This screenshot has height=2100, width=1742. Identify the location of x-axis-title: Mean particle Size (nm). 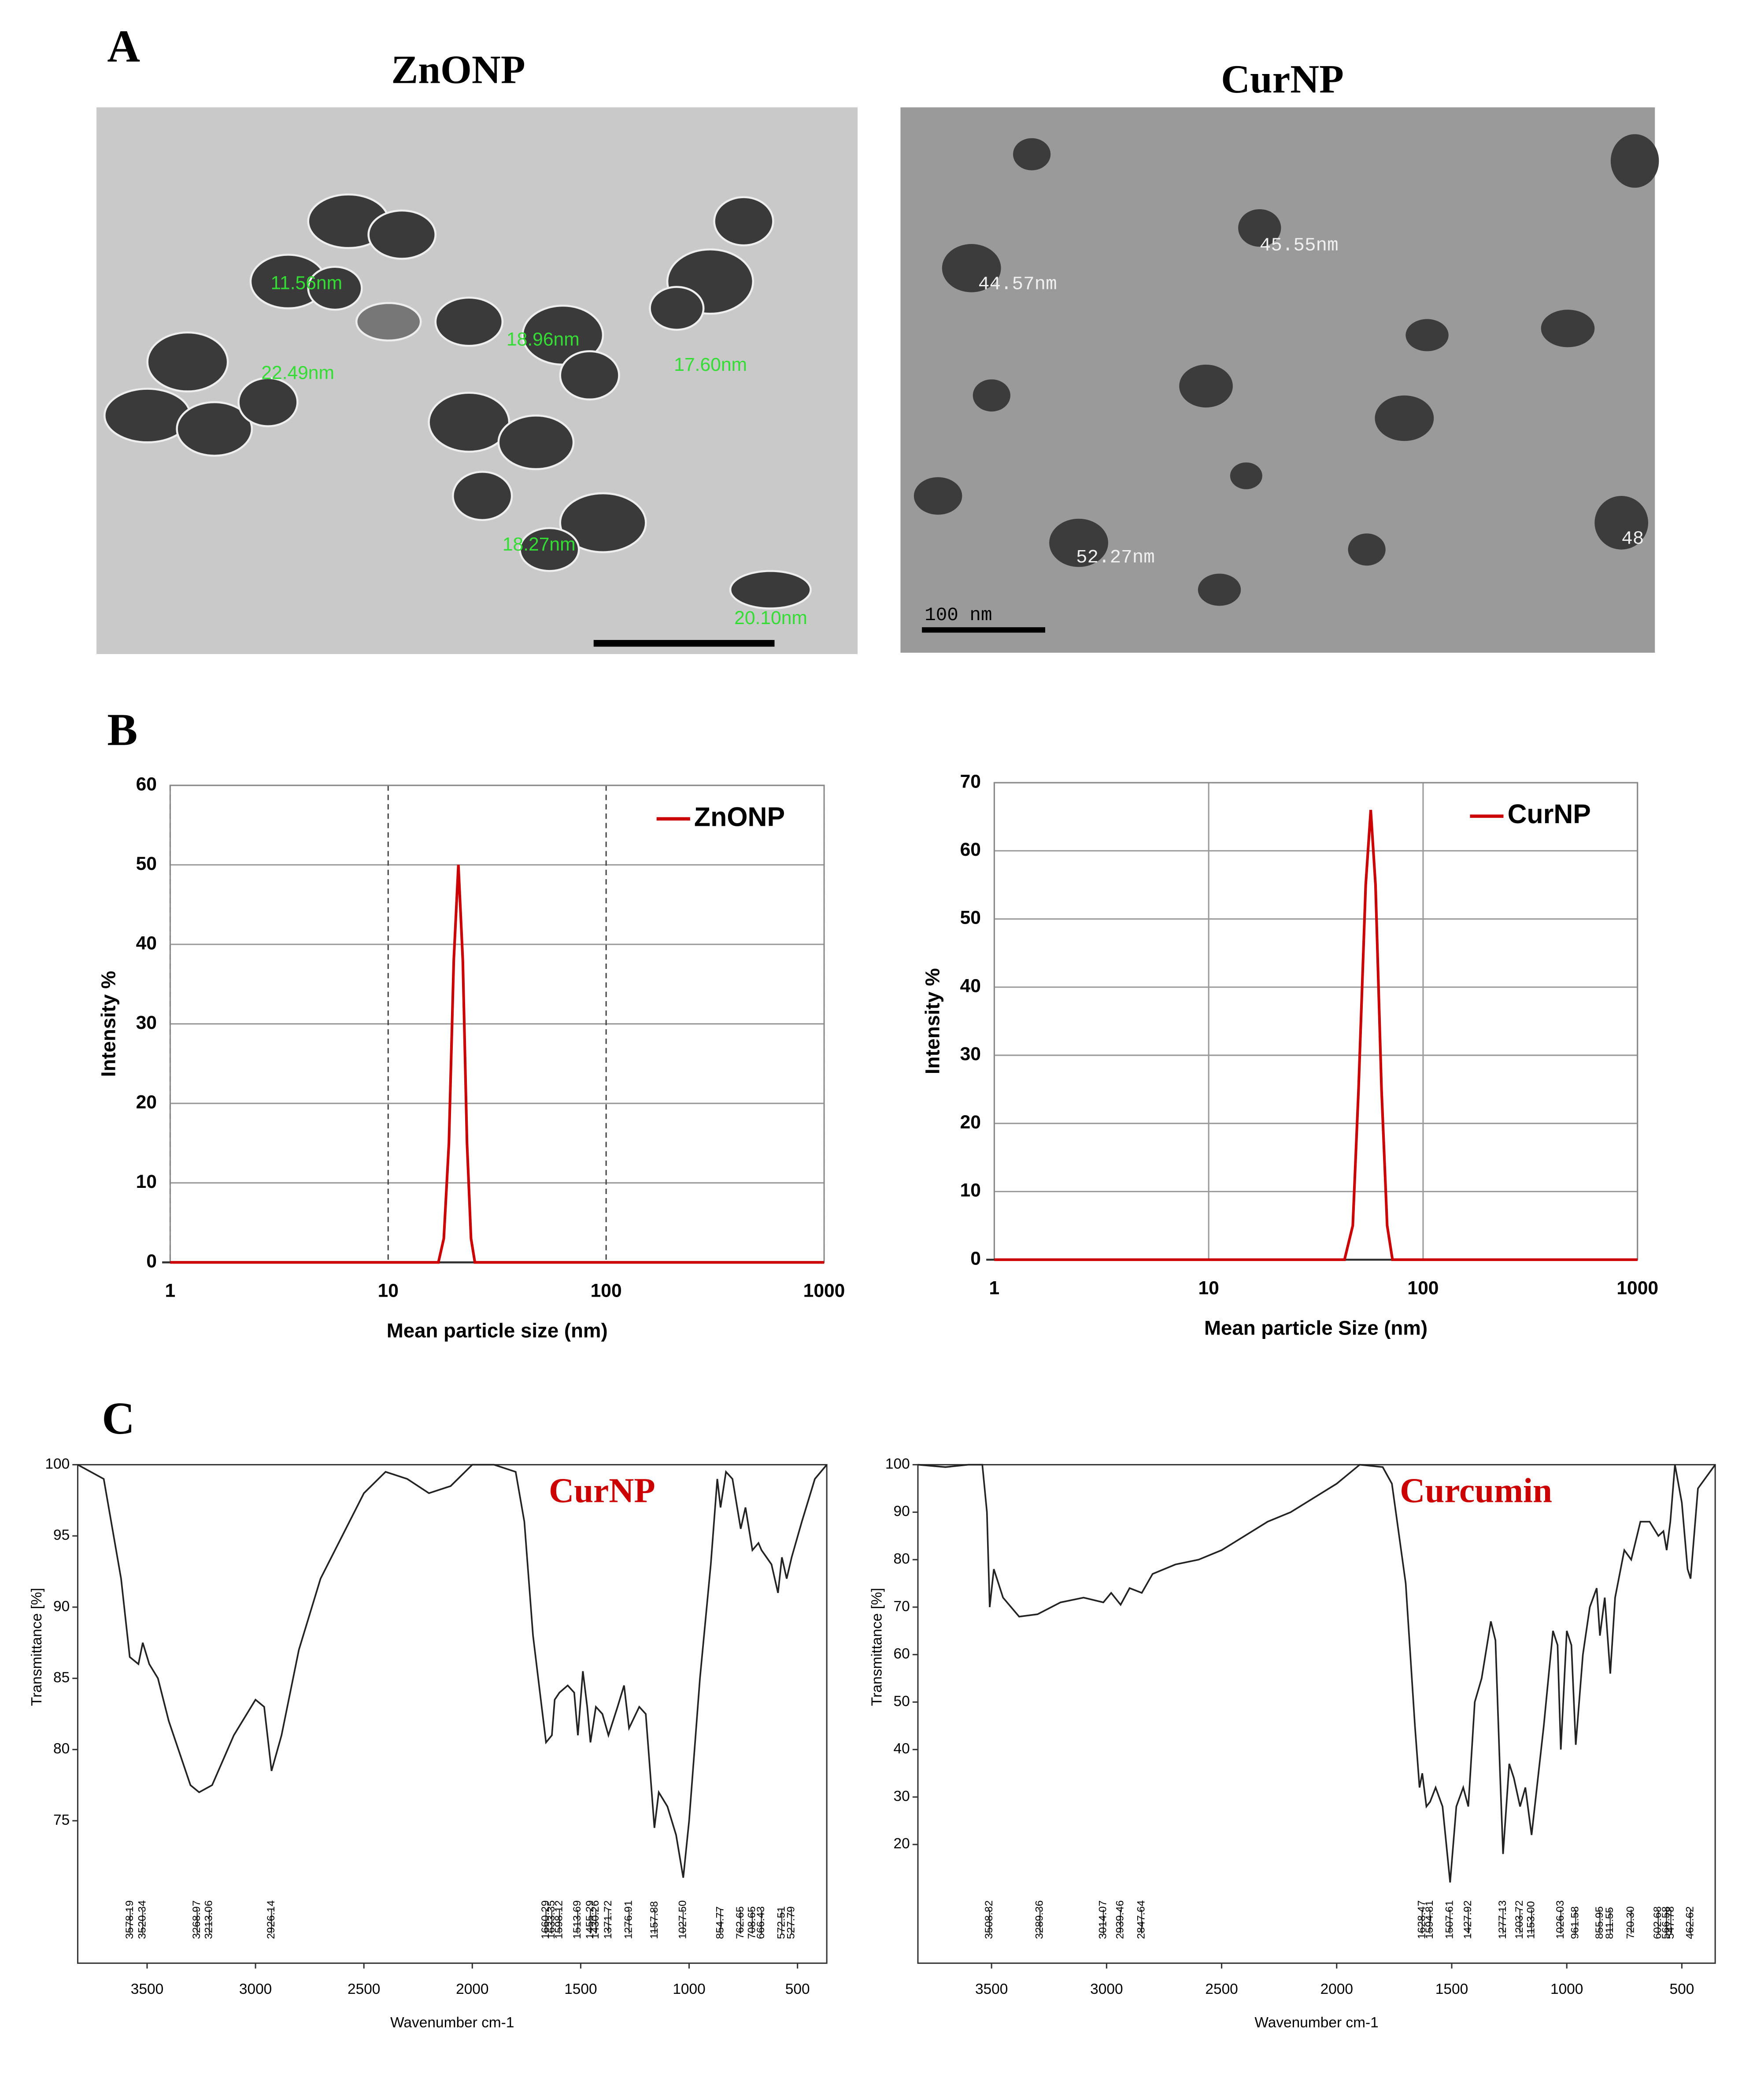
(1316, 1327).